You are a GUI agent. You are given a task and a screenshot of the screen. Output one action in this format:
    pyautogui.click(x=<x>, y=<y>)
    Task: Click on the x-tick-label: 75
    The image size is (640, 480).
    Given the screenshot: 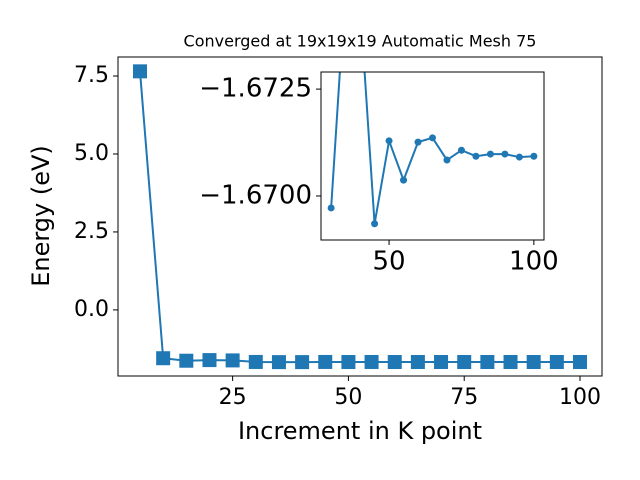 What is the action you would take?
    pyautogui.click(x=464, y=397)
    